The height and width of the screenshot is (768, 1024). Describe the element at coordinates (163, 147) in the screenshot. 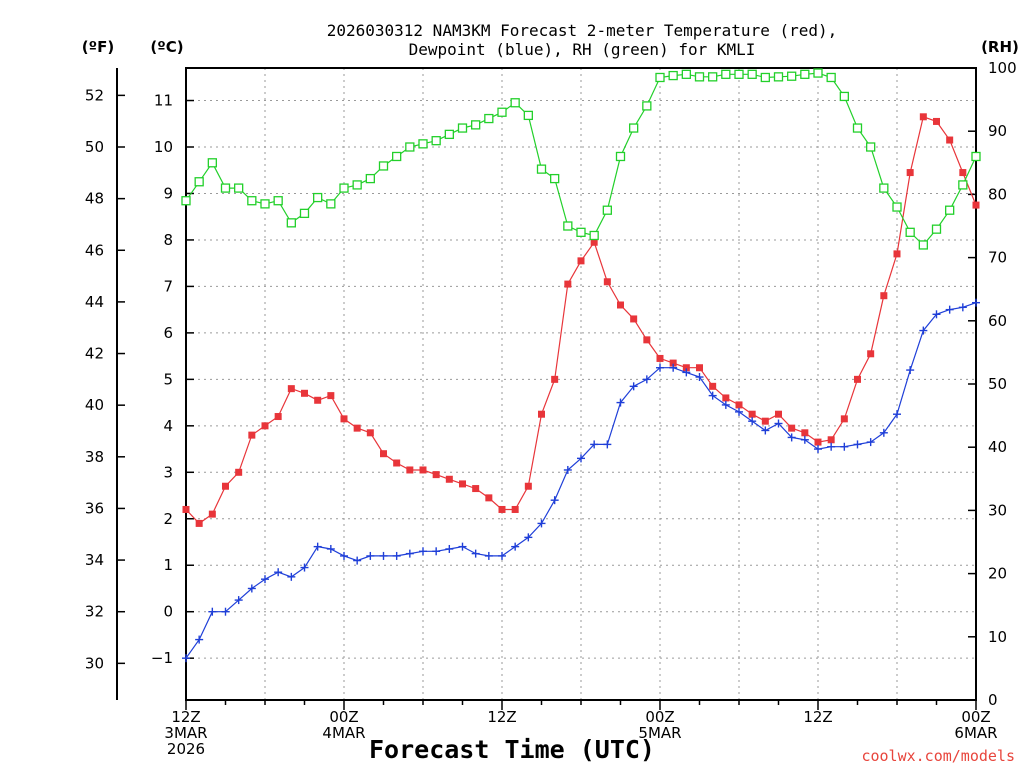

I see `celsius-tick-label: 10` at that location.